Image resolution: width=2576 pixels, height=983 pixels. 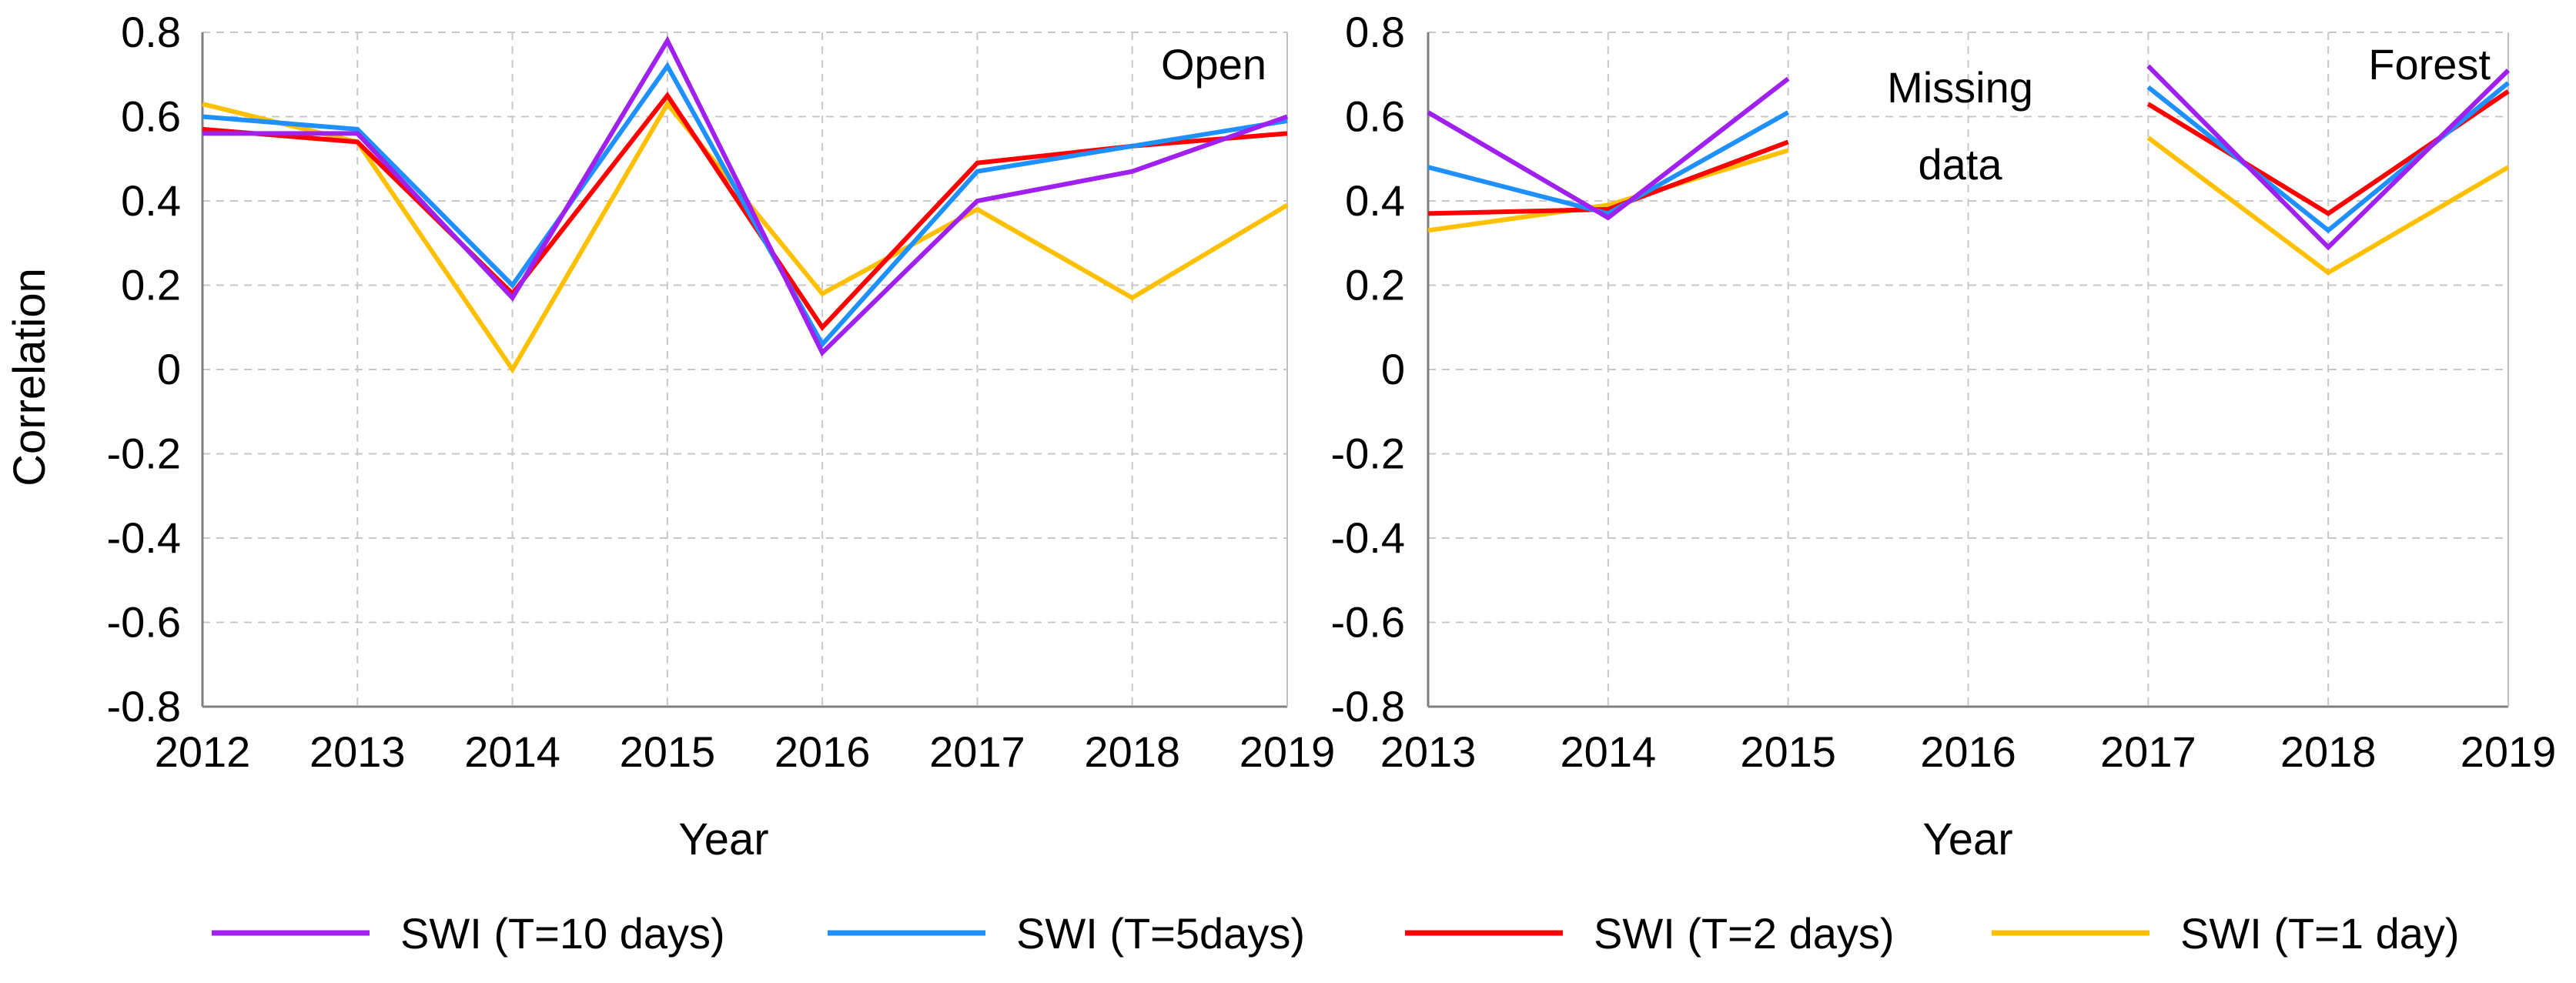 I want to click on legend-label-swi-t-2-days: SWI (T=2 days), so click(x=1745, y=933).